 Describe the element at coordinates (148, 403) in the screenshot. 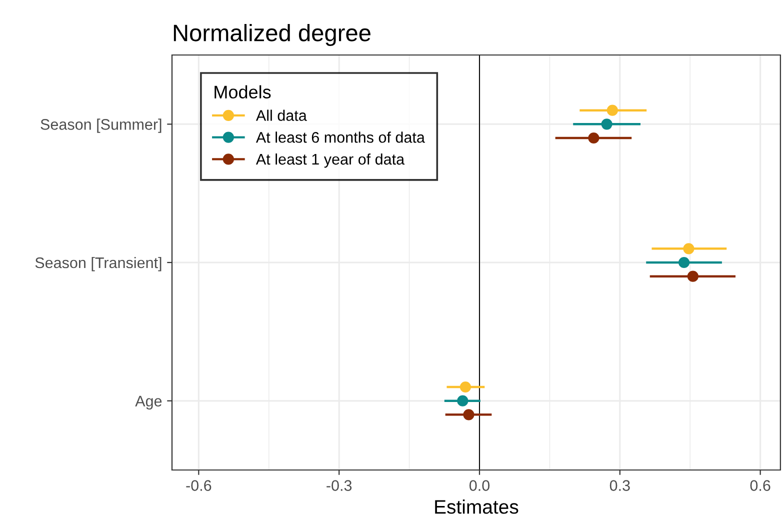

I see `y-tick-label: Age` at that location.